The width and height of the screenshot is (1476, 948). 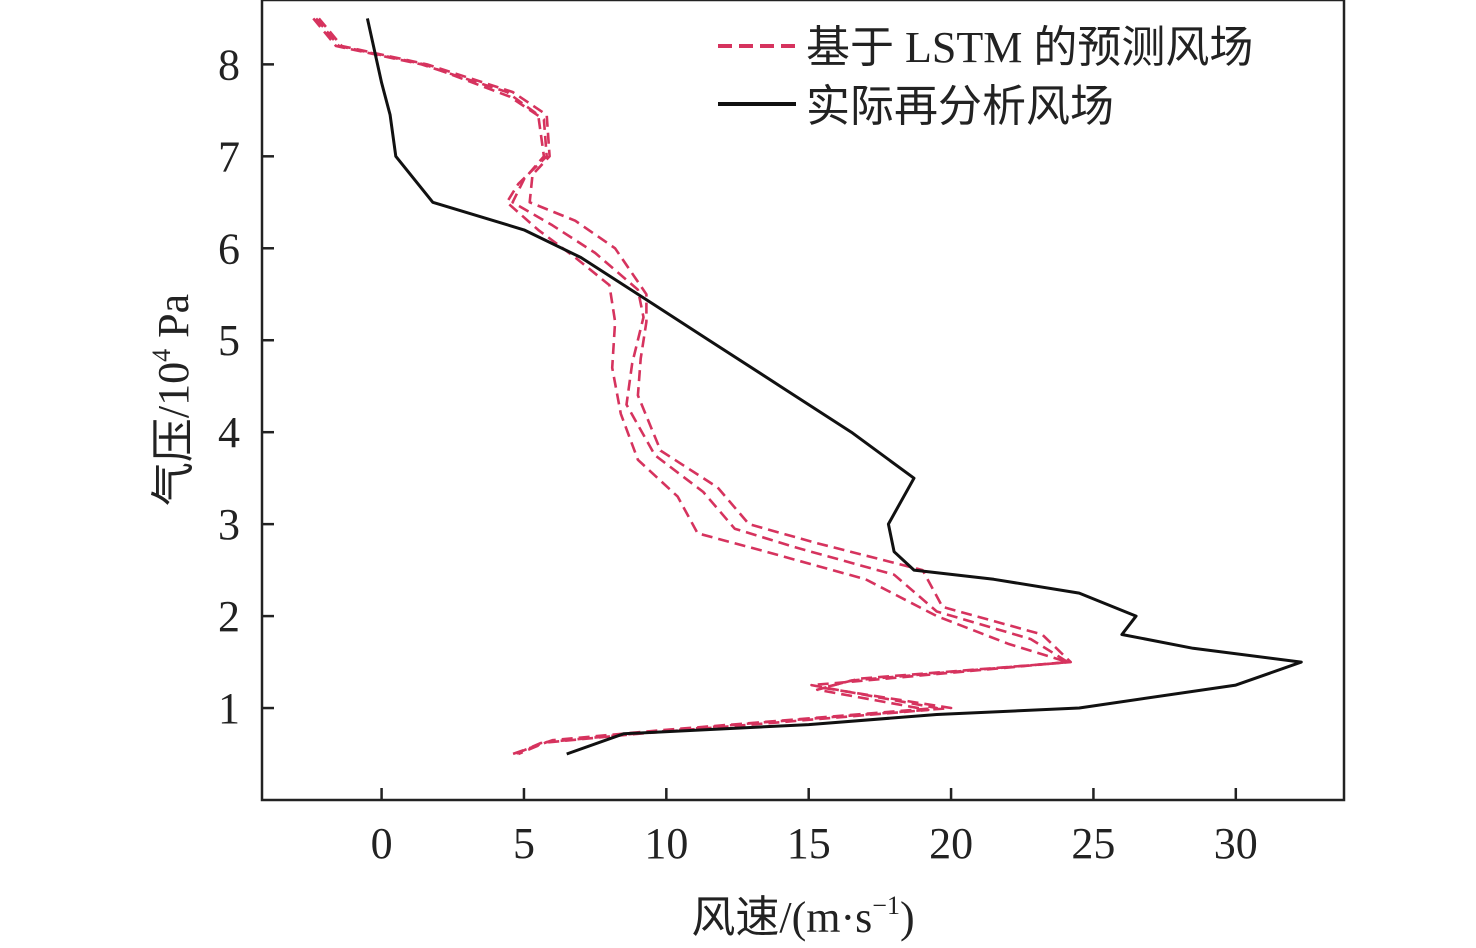 What do you see at coordinates (246, 386) in the screenshot?
I see `y-axis-ticks: 1 2 3 4 5 6 7 8` at bounding box center [246, 386].